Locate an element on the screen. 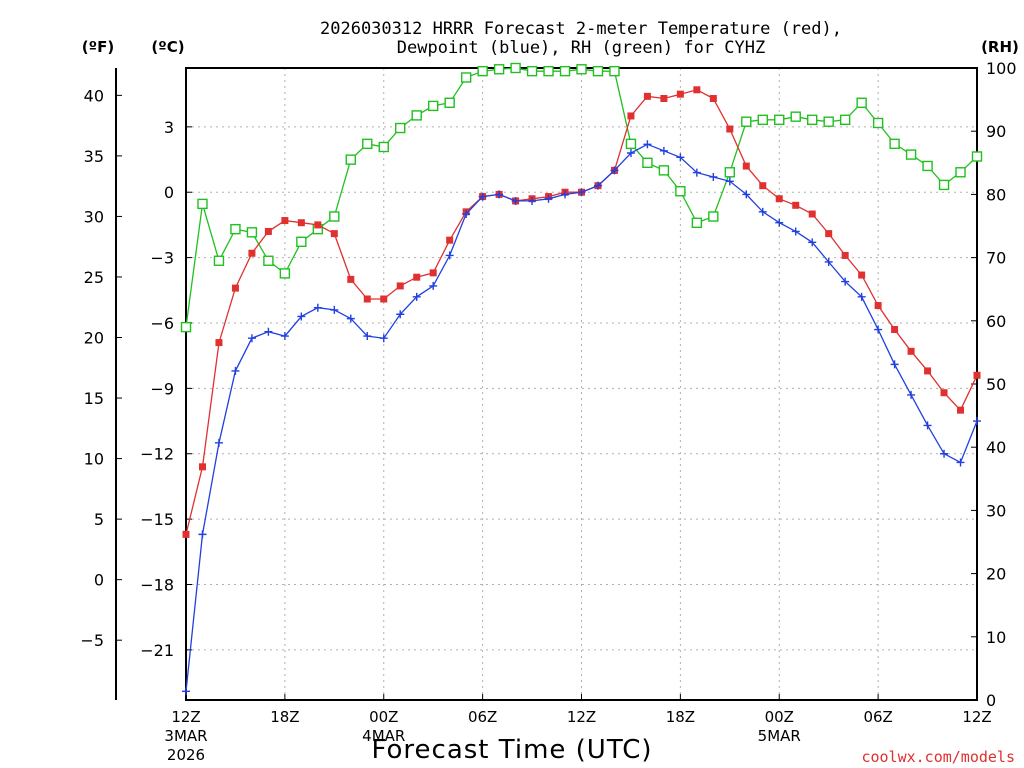 The width and height of the screenshot is (1024, 768). rh-tick-label: 10 is located at coordinates (996, 637).